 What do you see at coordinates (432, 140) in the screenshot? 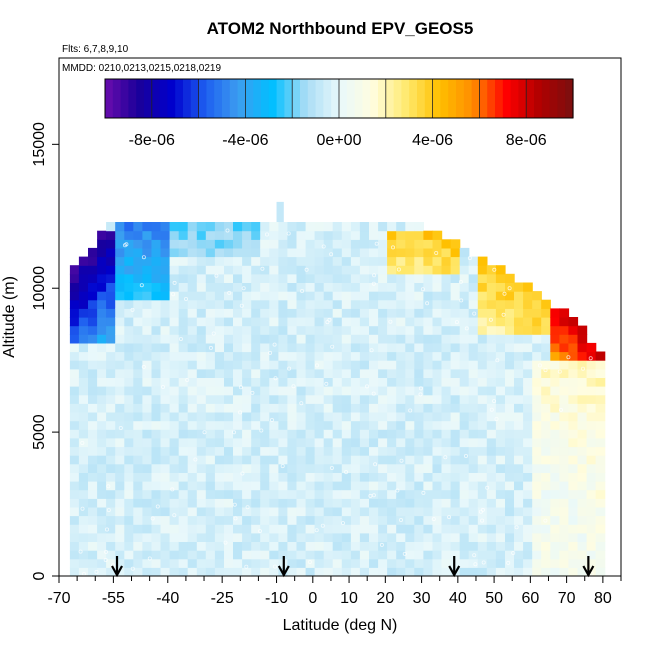
I see `colorbar-tick-label: 4e-06` at bounding box center [432, 140].